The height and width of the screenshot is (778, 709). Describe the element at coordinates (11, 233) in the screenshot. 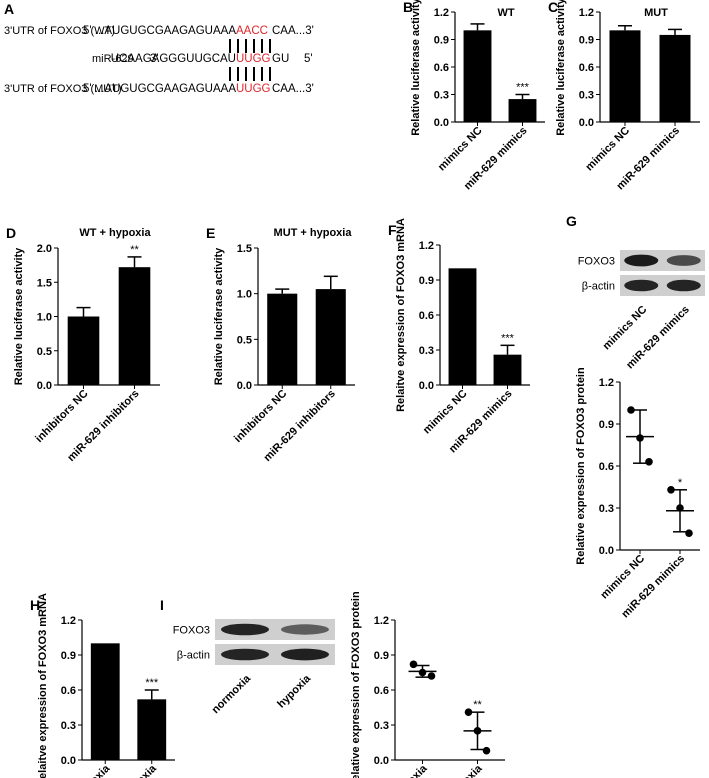

I see `panel-letter: D` at that location.